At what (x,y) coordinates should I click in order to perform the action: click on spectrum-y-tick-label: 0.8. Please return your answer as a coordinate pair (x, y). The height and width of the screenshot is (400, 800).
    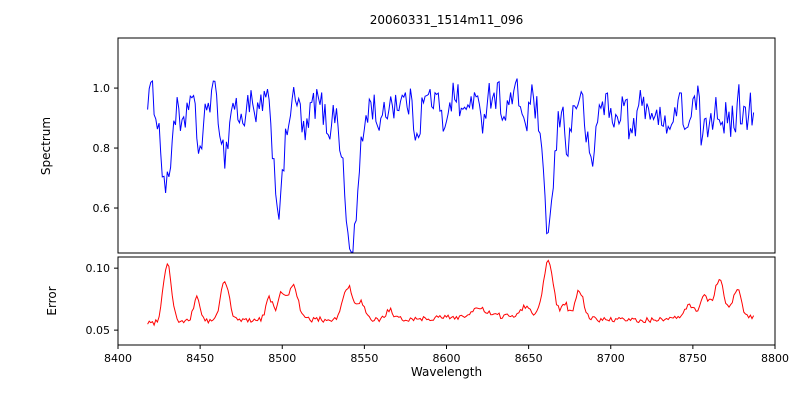
    Looking at the image, I should click on (102, 148).